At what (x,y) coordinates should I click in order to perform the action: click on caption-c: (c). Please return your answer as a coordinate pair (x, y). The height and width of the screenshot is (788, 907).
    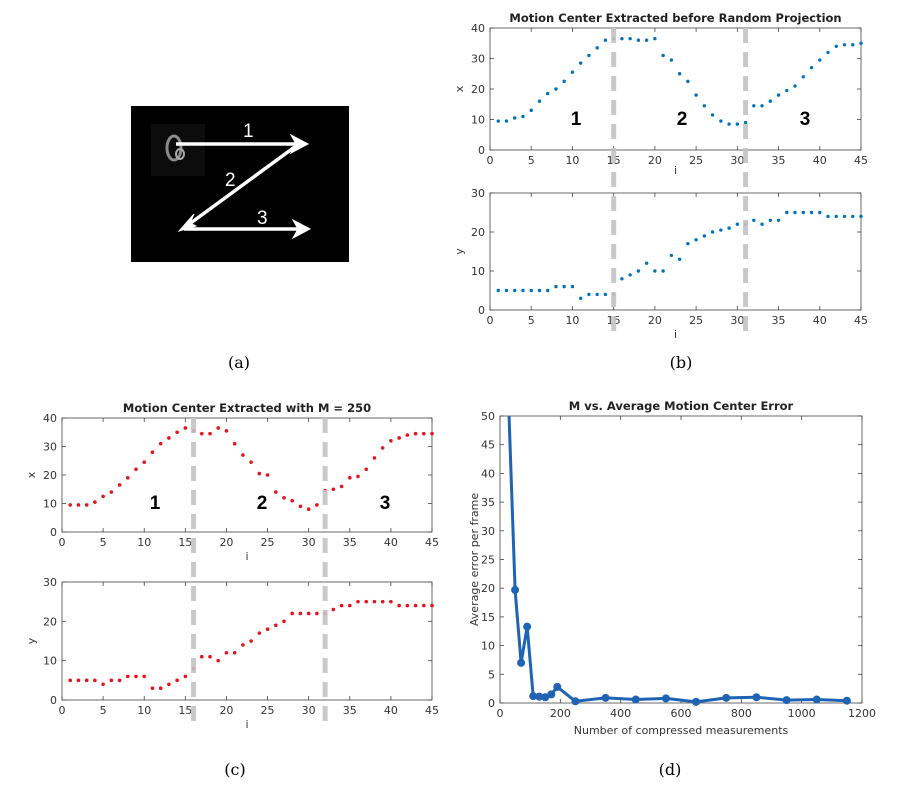
    Looking at the image, I should click on (234, 769).